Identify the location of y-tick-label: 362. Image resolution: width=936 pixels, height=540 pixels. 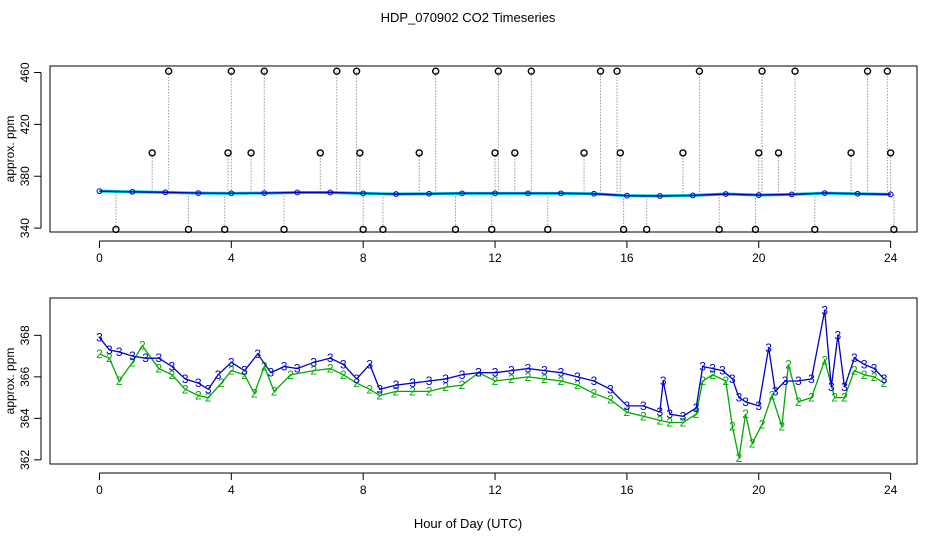
(25, 460).